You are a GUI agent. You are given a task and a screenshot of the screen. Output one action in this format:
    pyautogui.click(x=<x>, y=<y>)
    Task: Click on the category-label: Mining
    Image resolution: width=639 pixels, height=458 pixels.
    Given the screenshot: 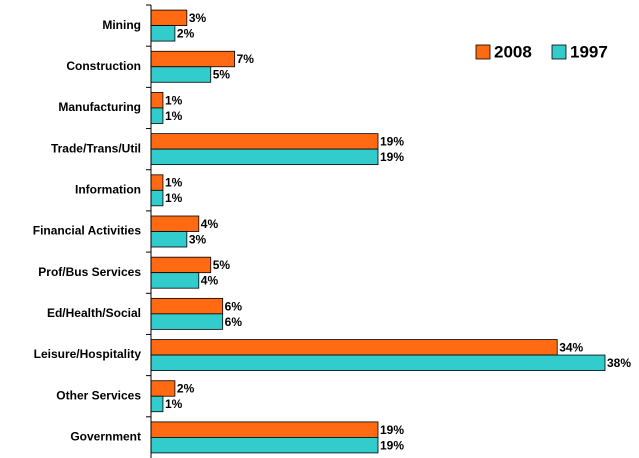 What is the action you would take?
    pyautogui.click(x=121, y=25)
    